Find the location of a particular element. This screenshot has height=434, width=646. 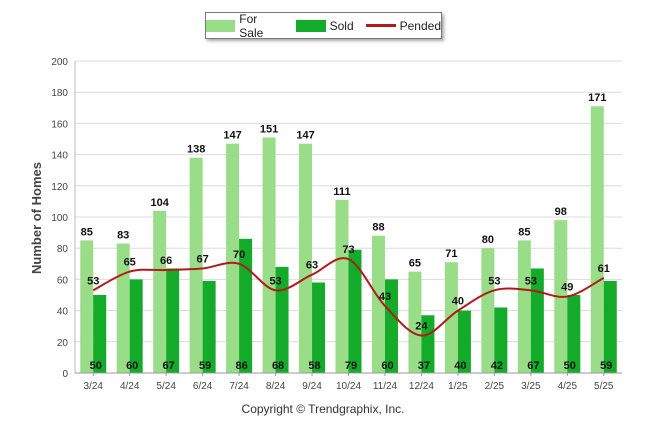

pended-value-label: 73 is located at coordinates (348, 250).